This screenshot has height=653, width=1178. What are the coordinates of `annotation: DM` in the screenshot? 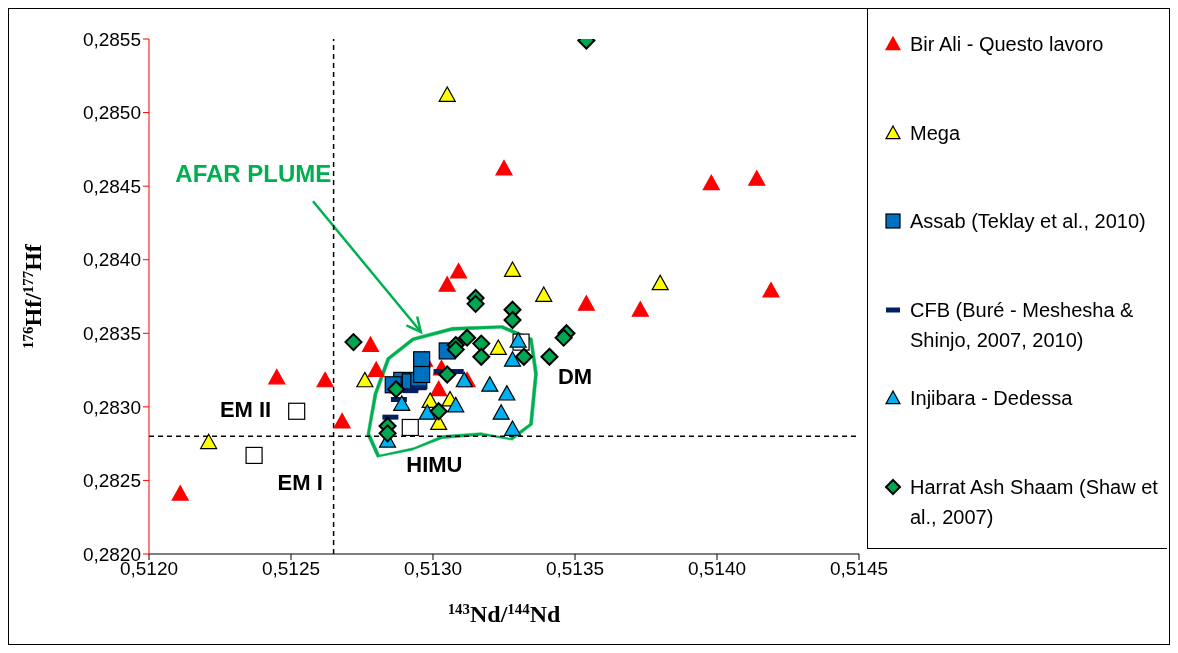 It's located at (575, 376).